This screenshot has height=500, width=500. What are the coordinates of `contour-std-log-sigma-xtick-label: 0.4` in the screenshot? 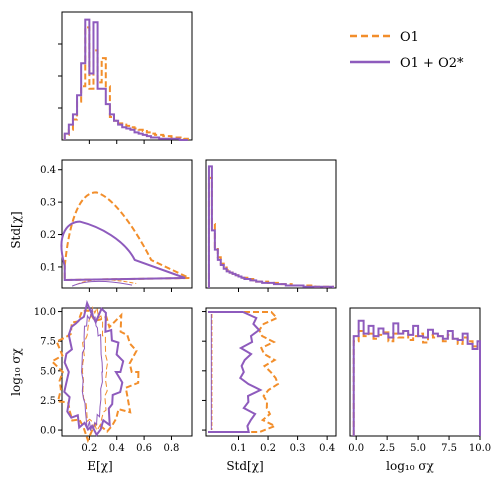 It's located at (327, 448).